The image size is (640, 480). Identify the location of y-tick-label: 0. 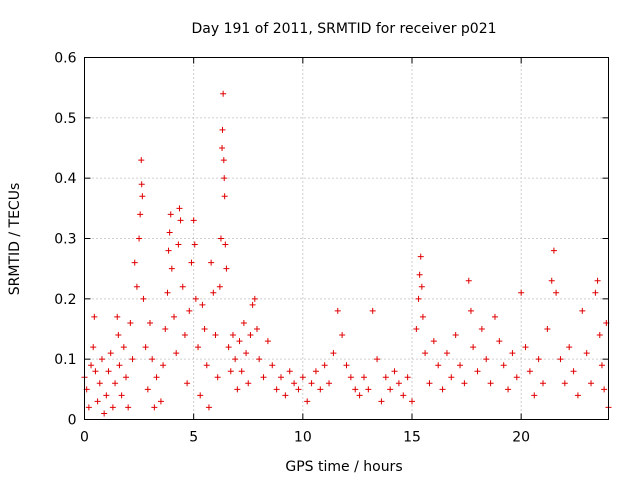
(72, 421).